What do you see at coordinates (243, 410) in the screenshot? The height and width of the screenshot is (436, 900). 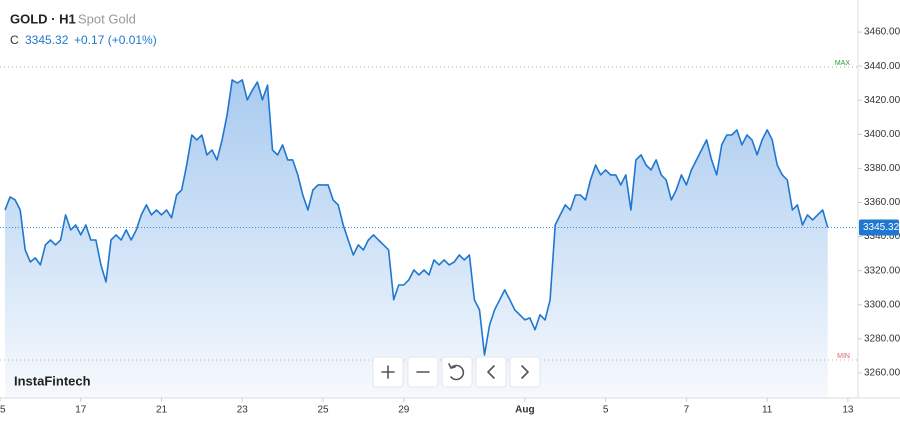 I see `x-tick-label: 23` at bounding box center [243, 410].